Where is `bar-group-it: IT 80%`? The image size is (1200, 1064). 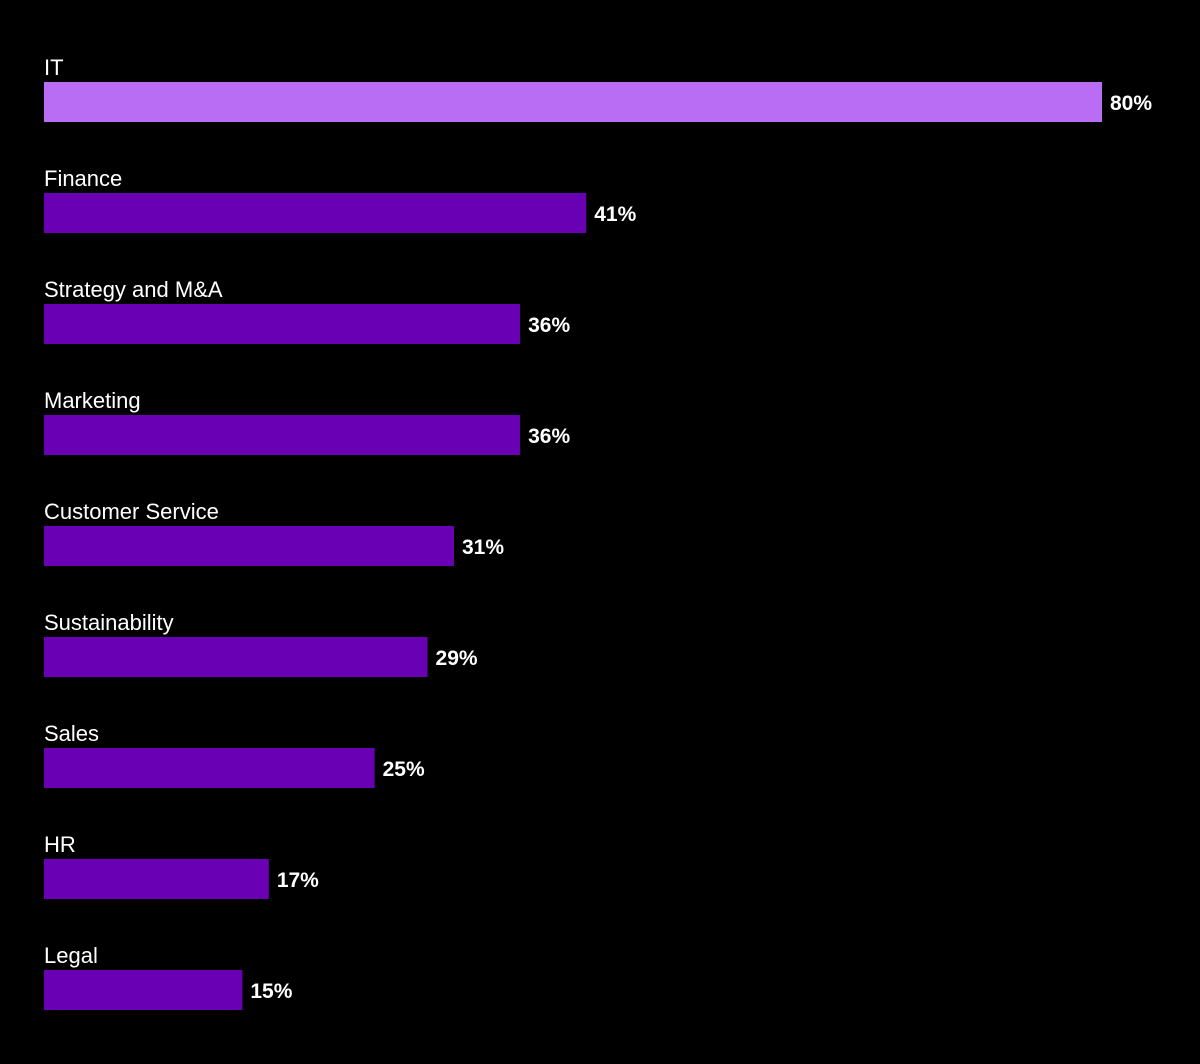
bar-group-it: IT 80% is located at coordinates (598, 88).